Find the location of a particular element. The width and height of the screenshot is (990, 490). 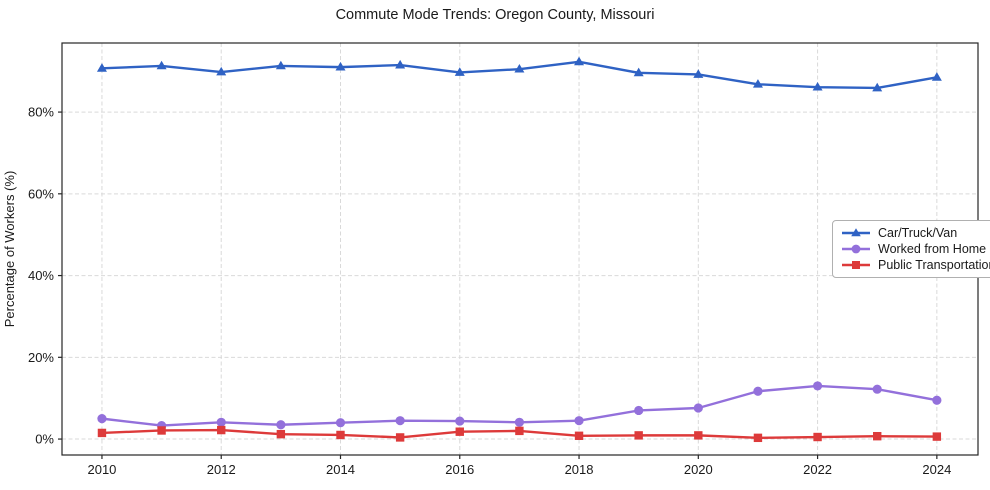

legend-item: Public Transportation is located at coordinates (915, 265).